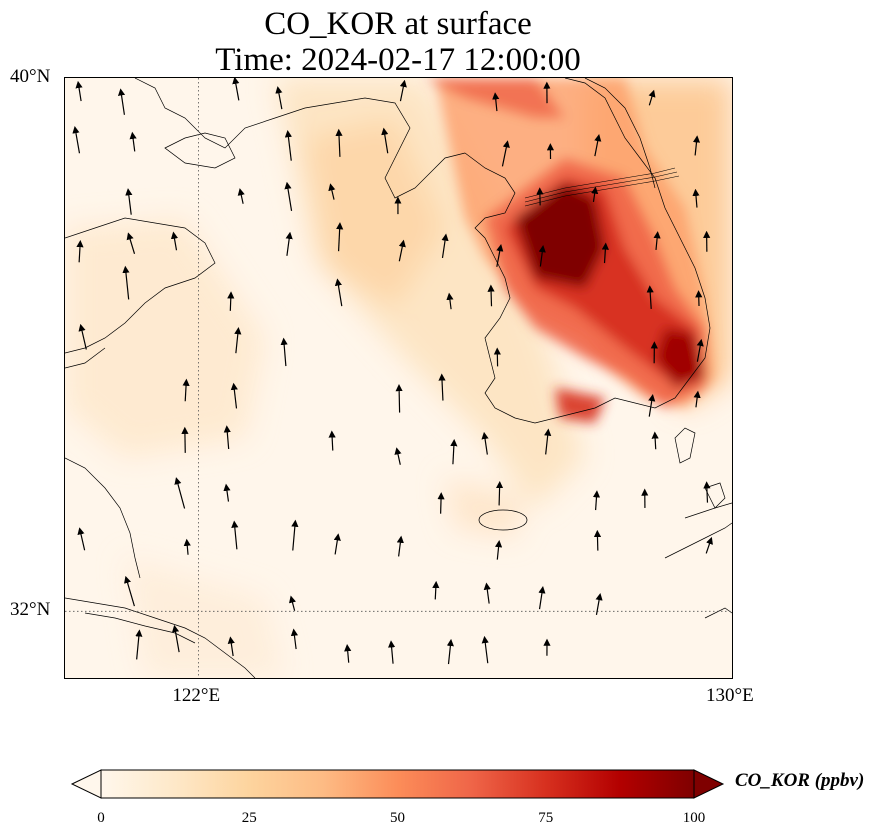  Describe the element at coordinates (397, 818) in the screenshot. I see `colorbar-tick: 50` at that location.